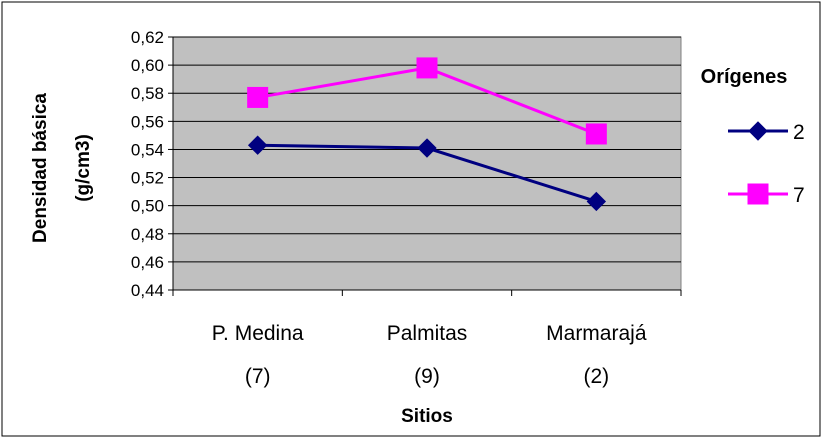 Image resolution: width=822 pixels, height=438 pixels. What do you see at coordinates (147, 234) in the screenshot?
I see `y-tick-label: 0,48` at bounding box center [147, 234].